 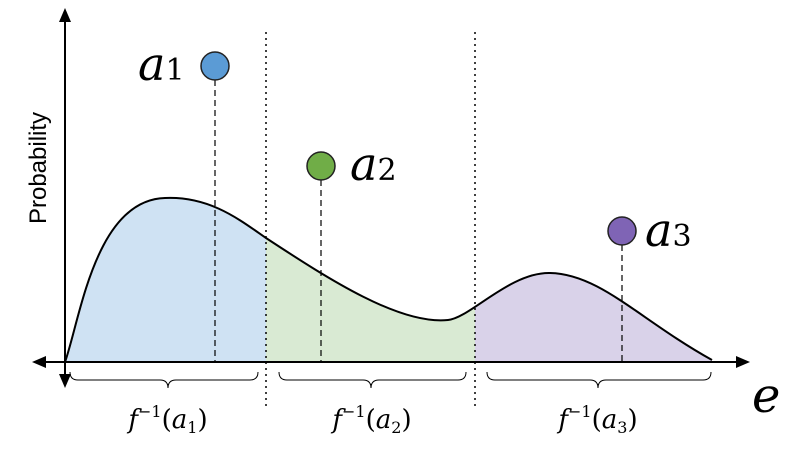 I want to click on region-a2-fill, so click(x=370, y=300).